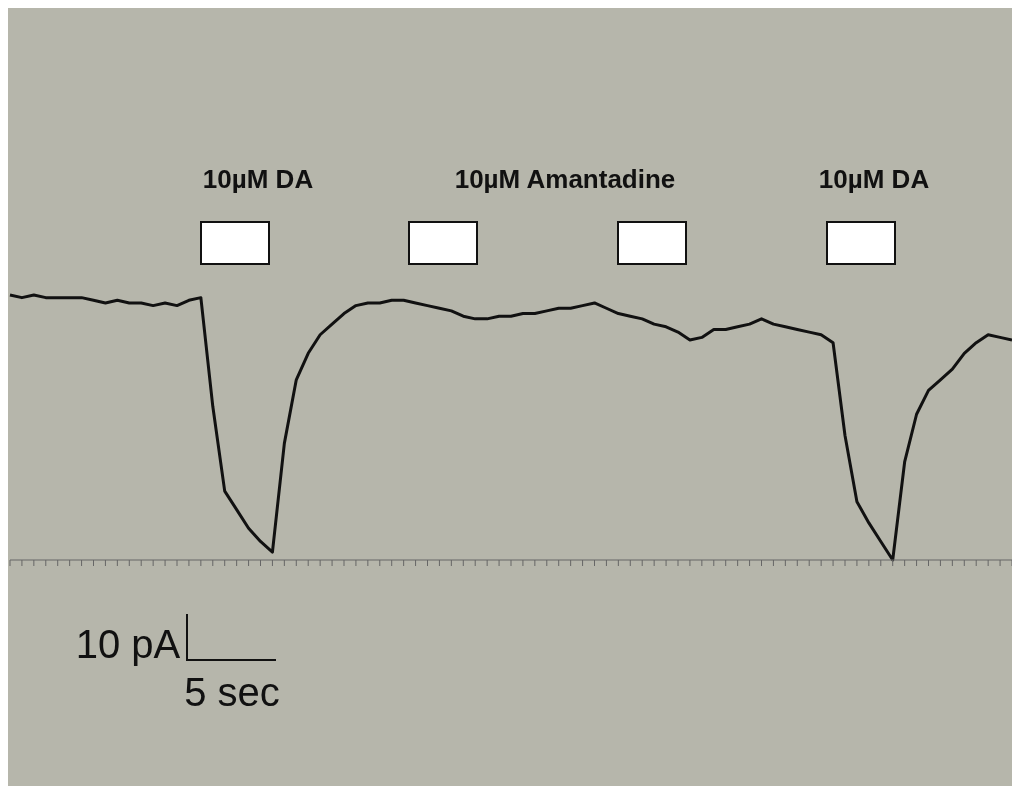 The height and width of the screenshot is (795, 1024). What do you see at coordinates (565, 180) in the screenshot?
I see `text: 10µM Amantadine` at bounding box center [565, 180].